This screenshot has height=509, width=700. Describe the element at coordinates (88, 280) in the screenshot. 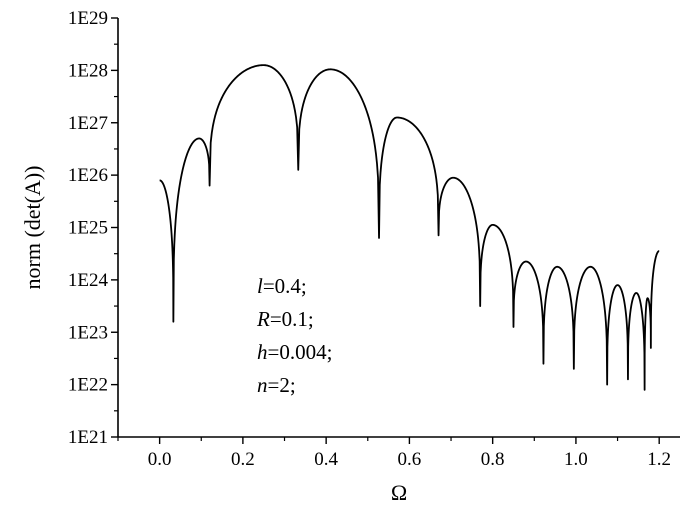

I see `y-tick-label: 1E24` at that location.